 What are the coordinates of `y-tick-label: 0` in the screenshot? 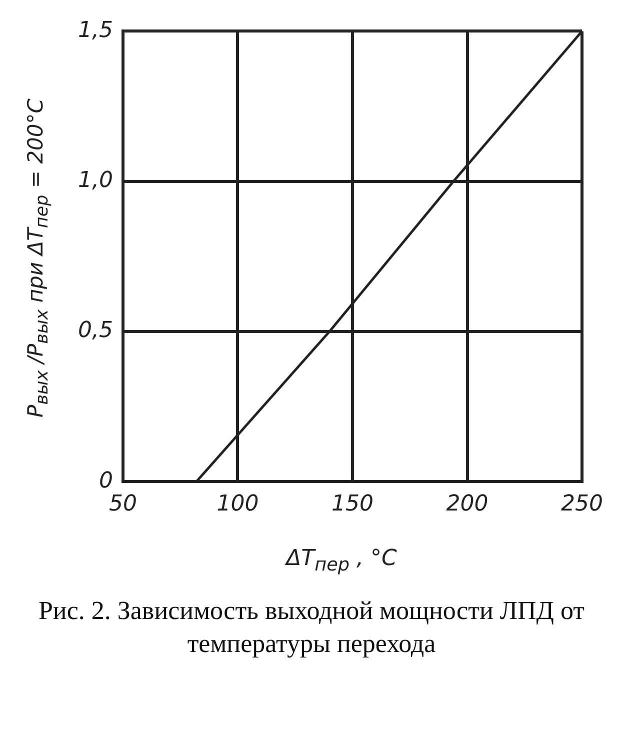 It's located at (105, 481).